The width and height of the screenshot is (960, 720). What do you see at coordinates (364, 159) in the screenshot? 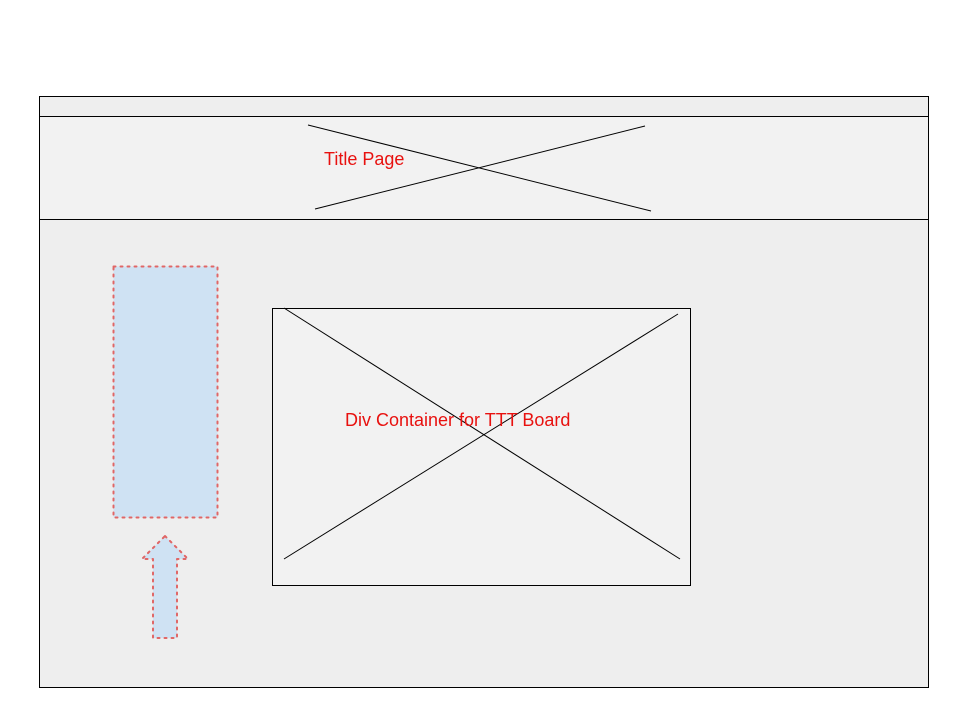
I see `title-page-label: Title Page` at bounding box center [364, 159].